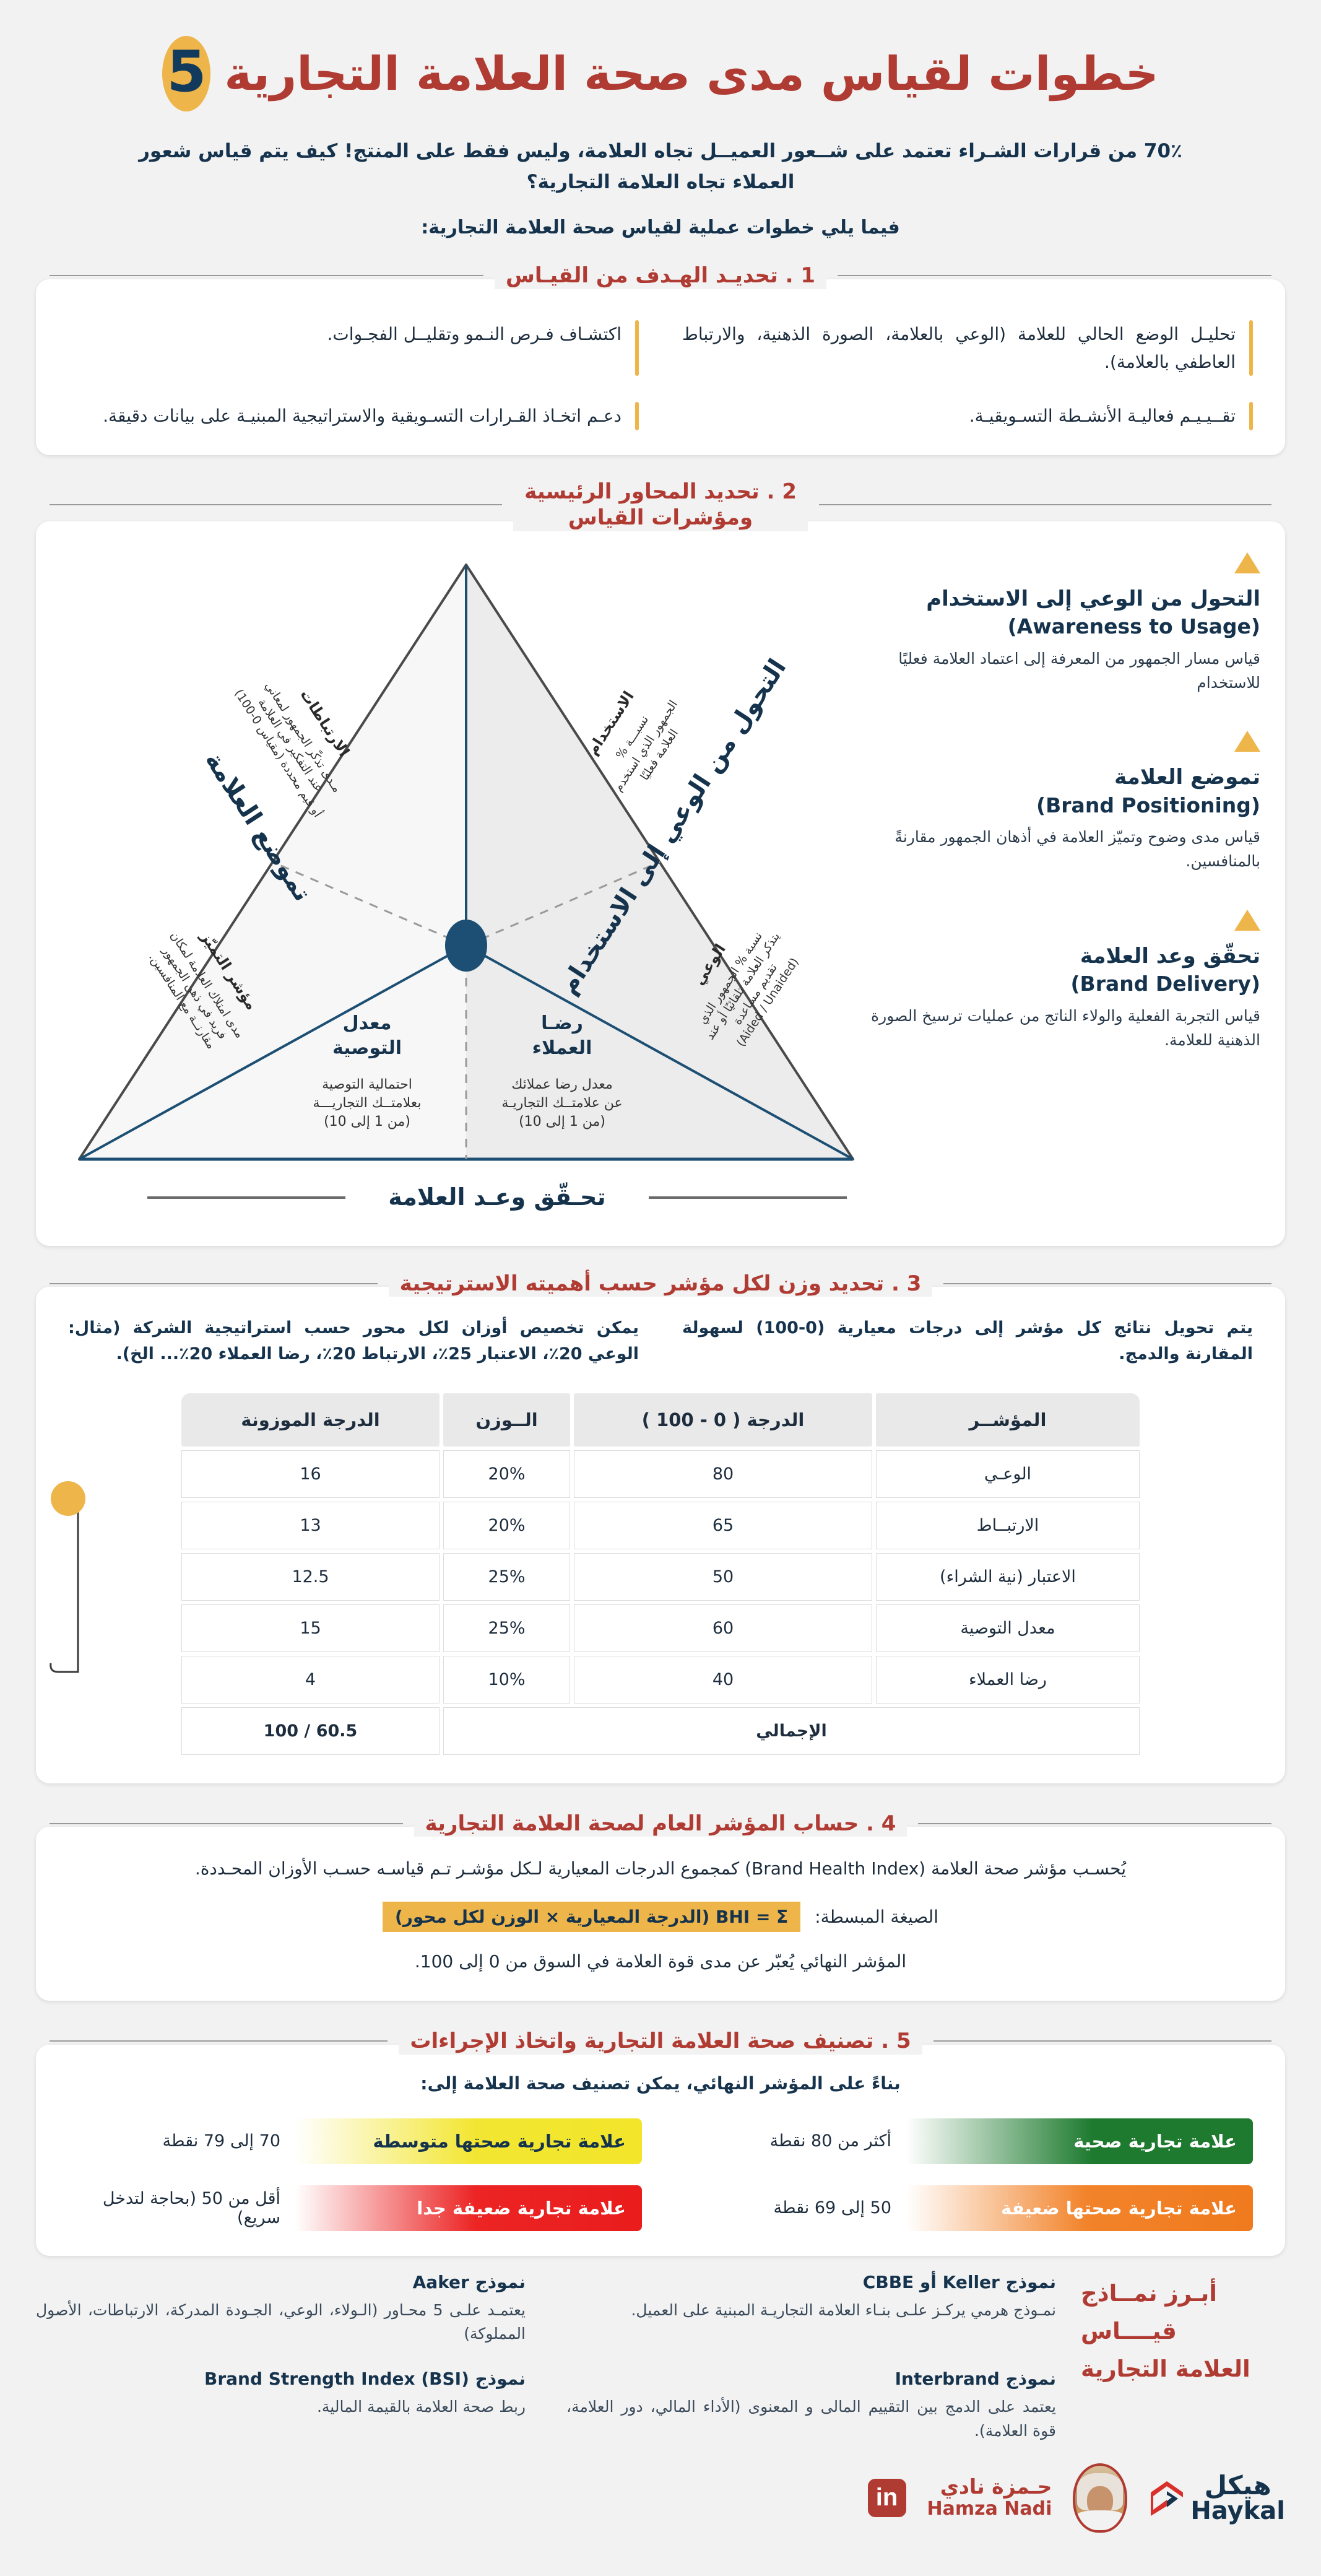 The image size is (1321, 2576). What do you see at coordinates (832, 2208) in the screenshot?
I see `band-note: 50 إلى 69 نقطة` at bounding box center [832, 2208].